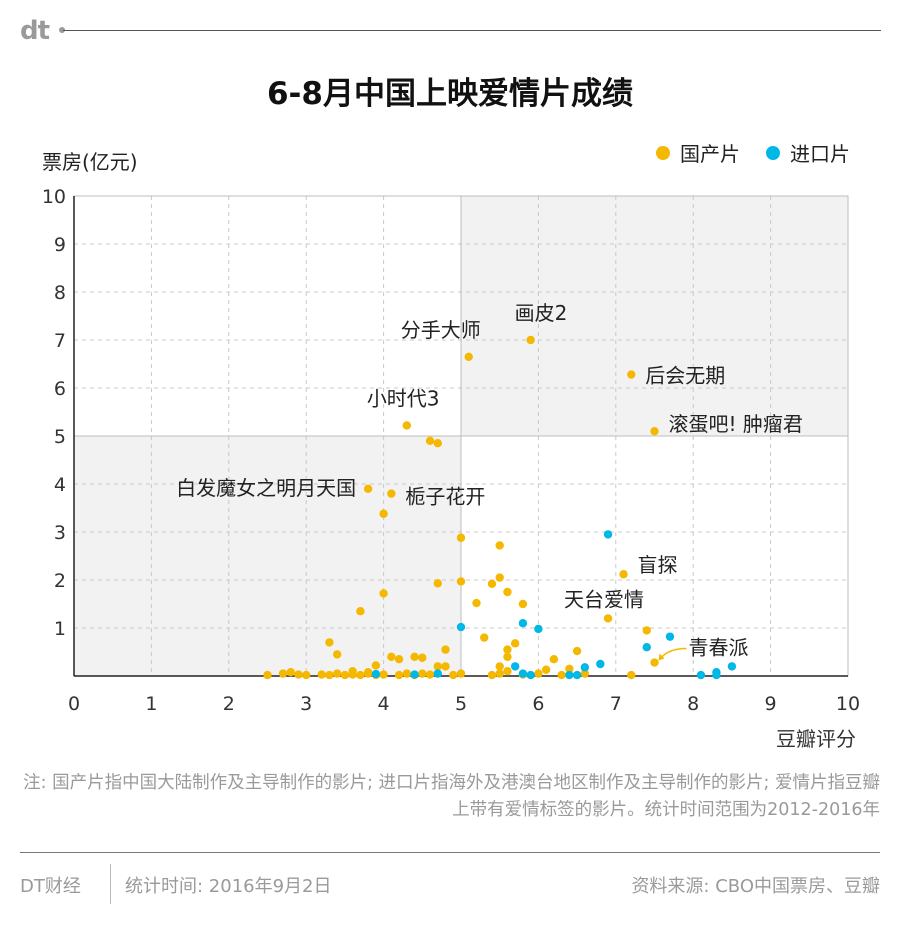 This screenshot has height=927, width=900. What do you see at coordinates (773, 152) in the screenshot?
I see `legend-dot-imported` at bounding box center [773, 152].